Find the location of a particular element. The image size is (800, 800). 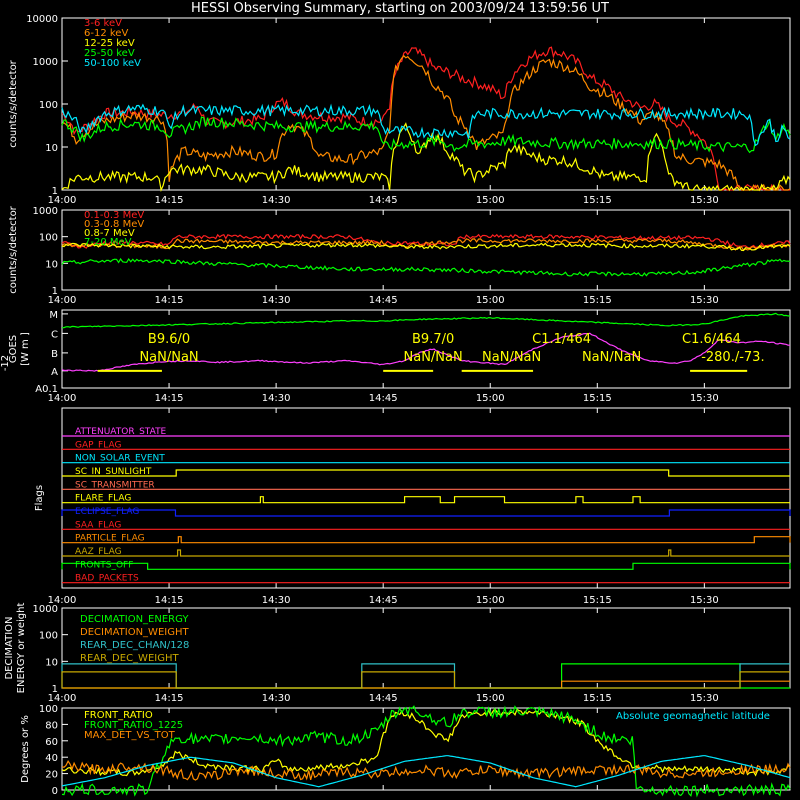

flag-label: ECLIPSE_FLAG is located at coordinates (107, 512).